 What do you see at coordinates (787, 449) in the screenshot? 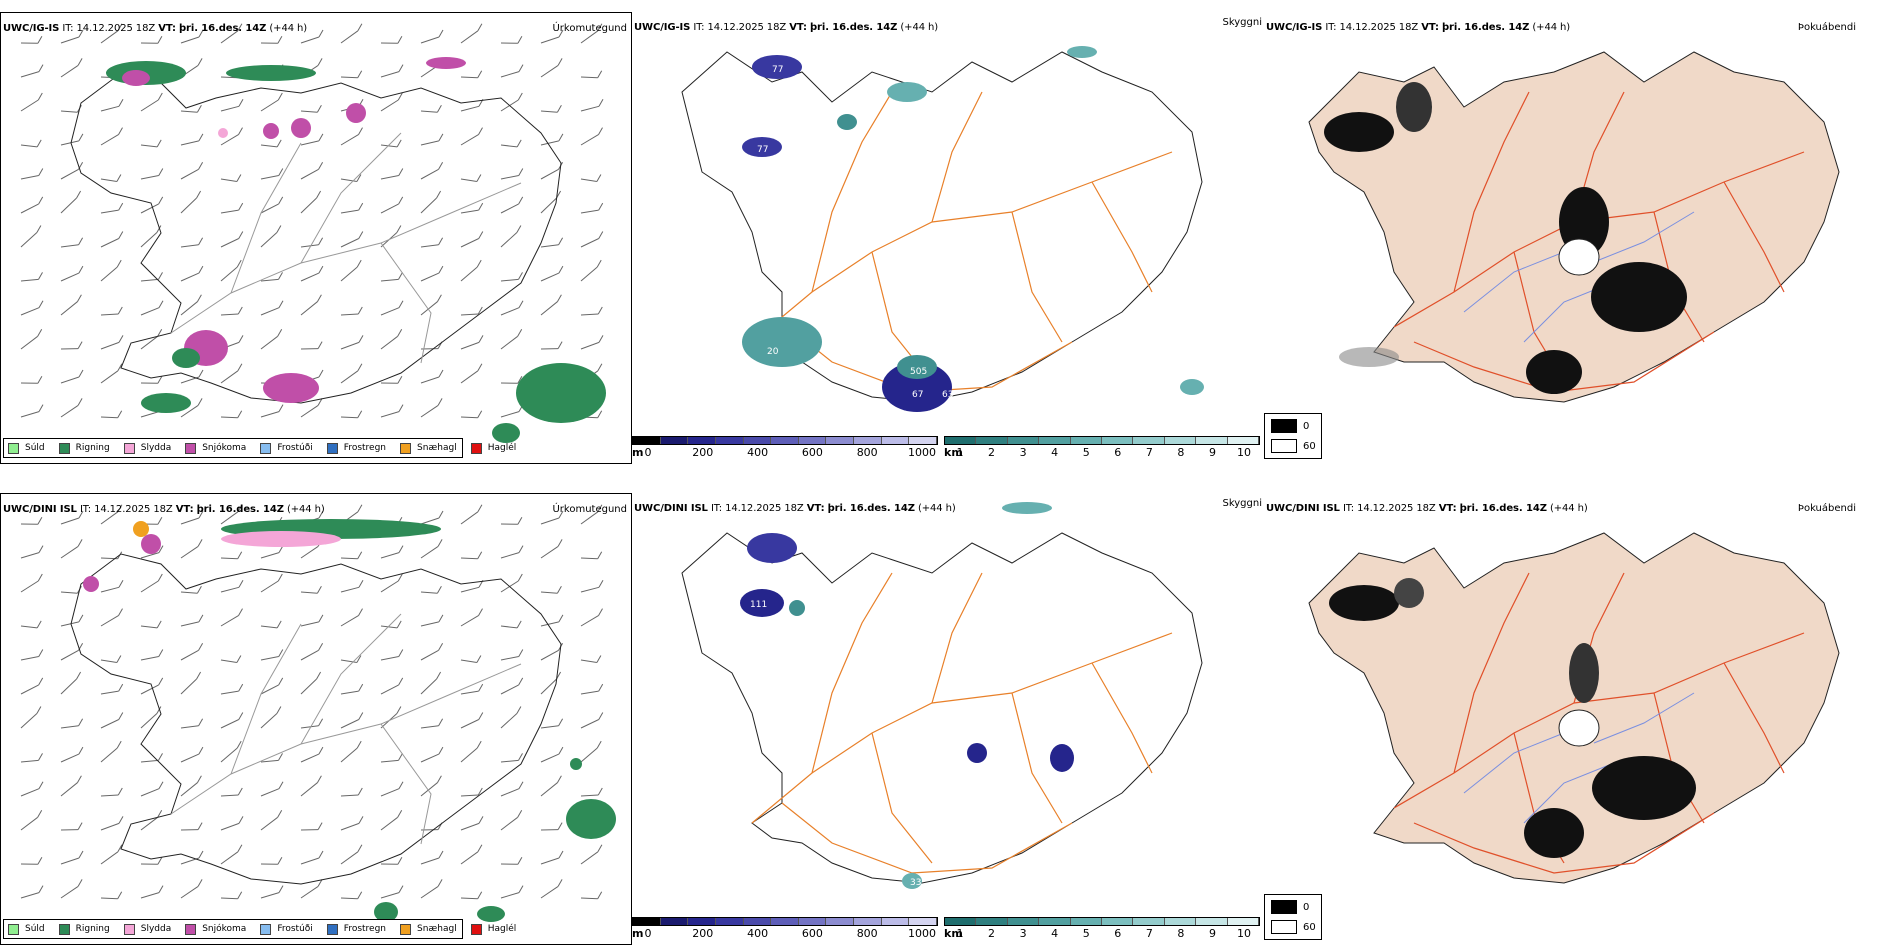
I see `ceiling-colorbar: m 0 200 400 600 800 1000` at bounding box center [787, 449].